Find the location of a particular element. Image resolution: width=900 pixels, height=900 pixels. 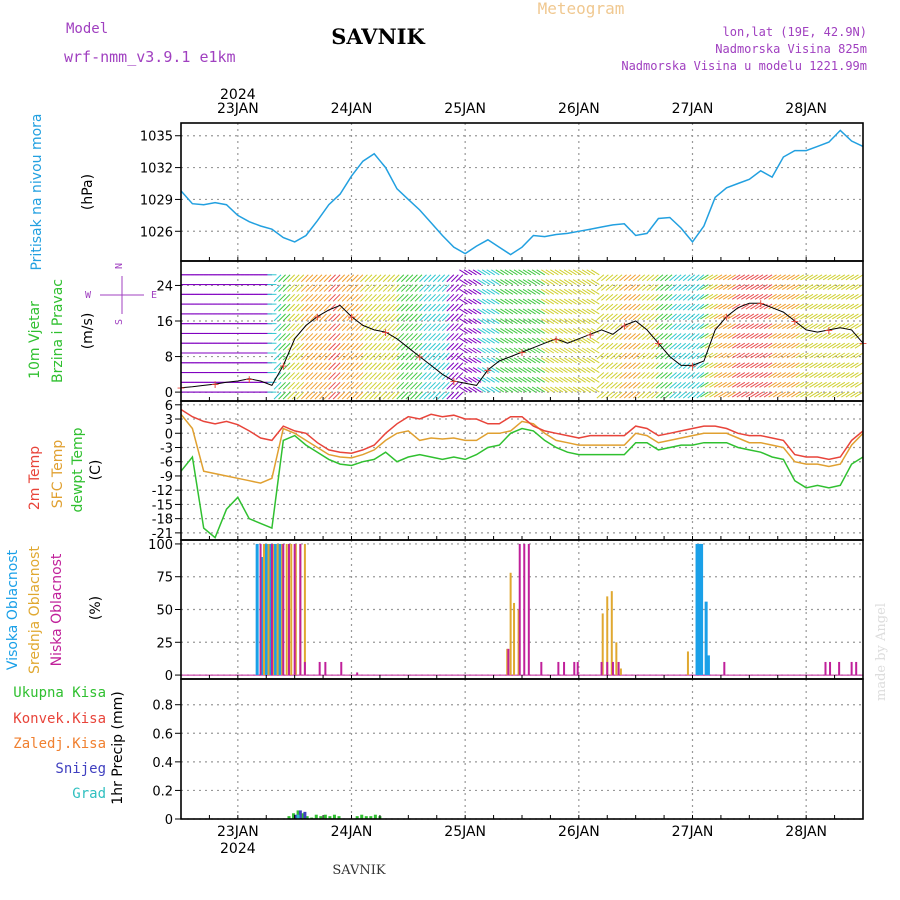

x-tick-label-top: 27JAN is located at coordinates (693, 109).